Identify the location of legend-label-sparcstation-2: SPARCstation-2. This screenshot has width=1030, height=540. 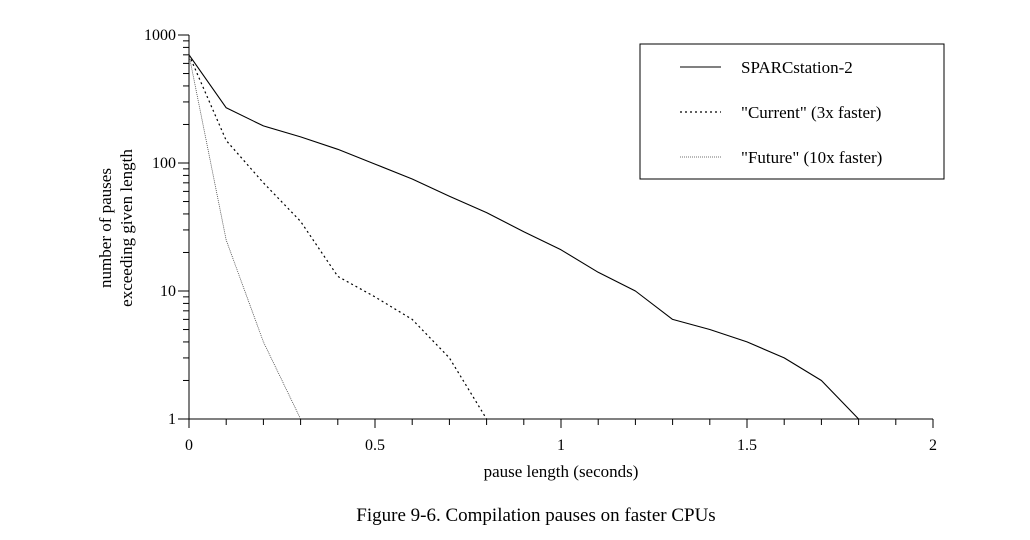
(797, 67).